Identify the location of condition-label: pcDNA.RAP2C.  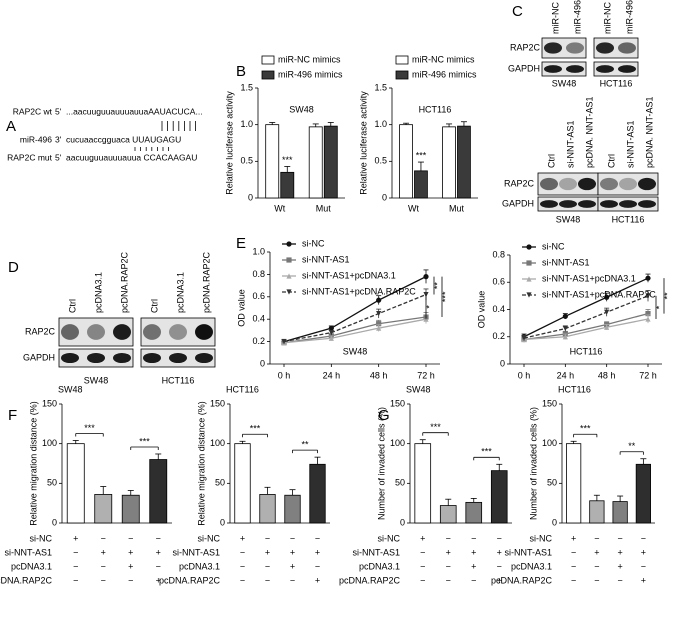
(370, 580).